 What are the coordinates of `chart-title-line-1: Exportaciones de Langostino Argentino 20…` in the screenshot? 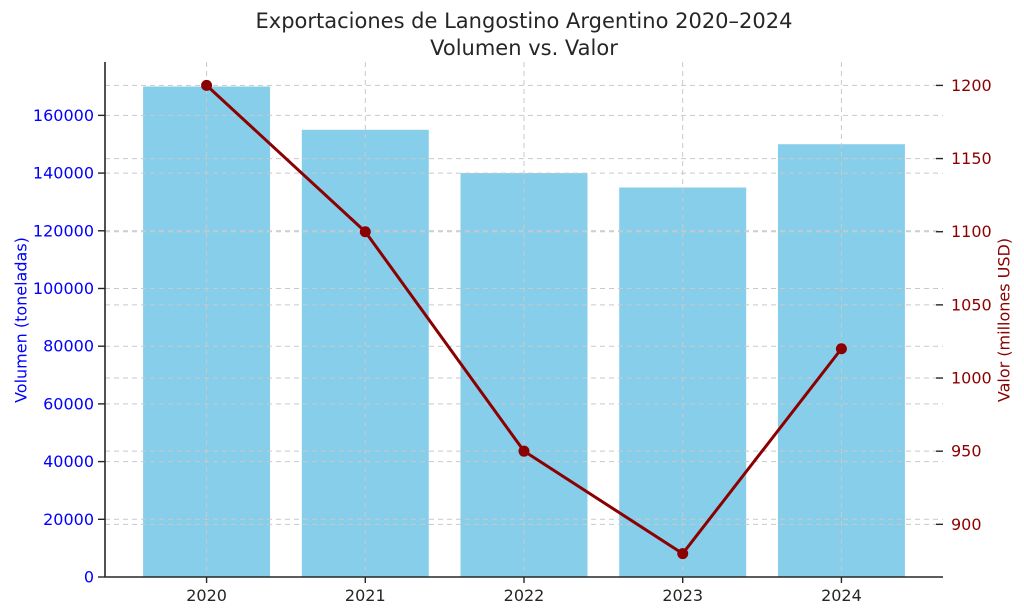 It's located at (524, 21).